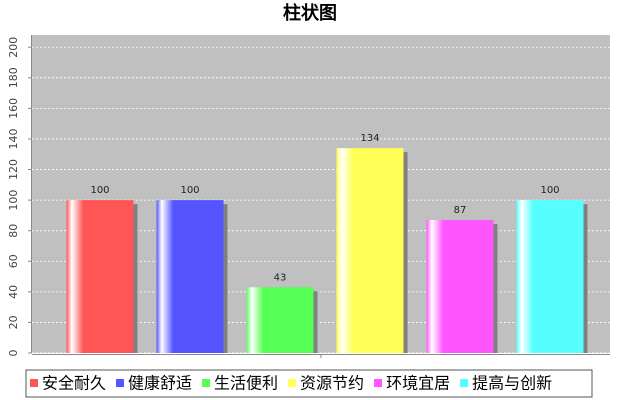 The height and width of the screenshot is (400, 620). I want to click on y-tick-label: 160, so click(13, 108).